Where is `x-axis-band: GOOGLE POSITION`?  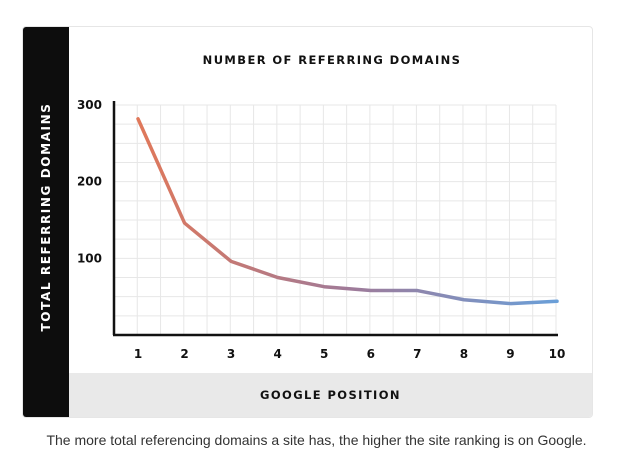 x-axis-band: GOOGLE POSITION is located at coordinates (330, 395).